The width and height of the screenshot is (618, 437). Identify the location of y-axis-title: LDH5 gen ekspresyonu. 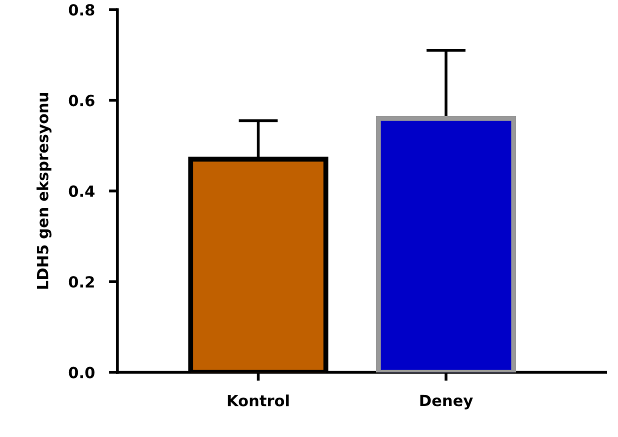
(44, 191).